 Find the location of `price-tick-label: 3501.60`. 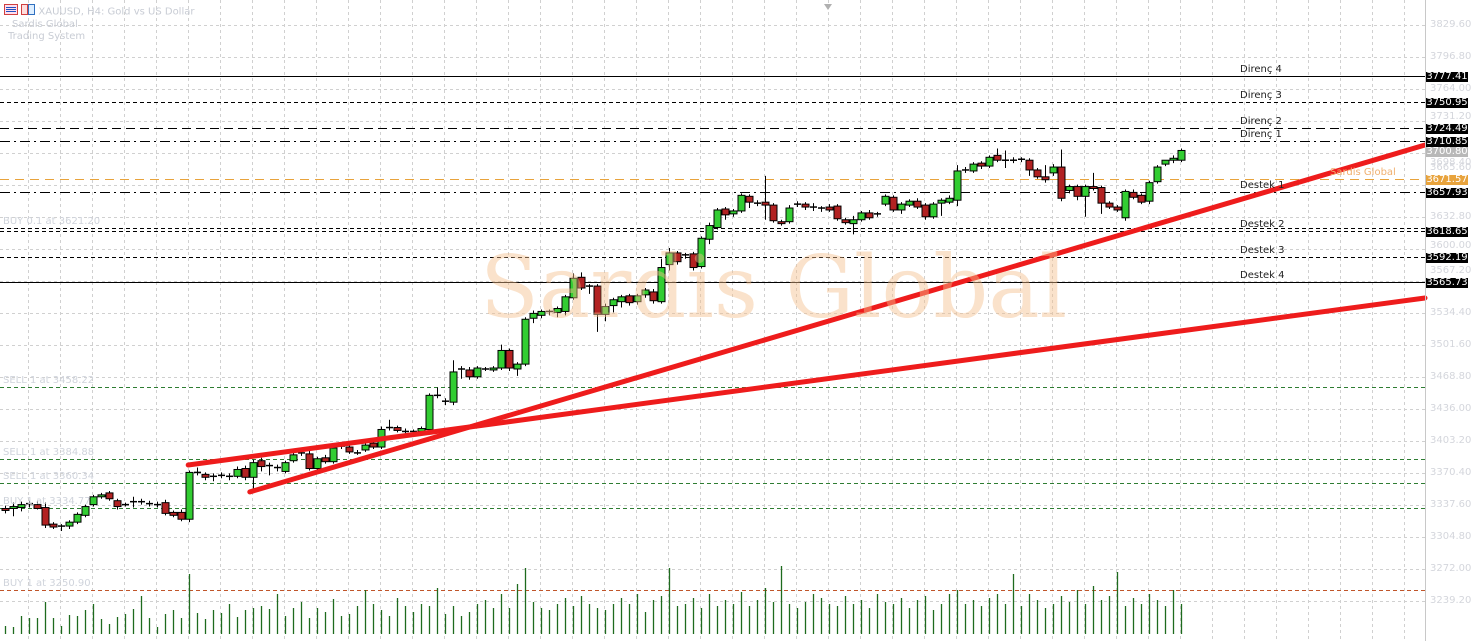

price-tick-label: 3501.60 is located at coordinates (1451, 344).